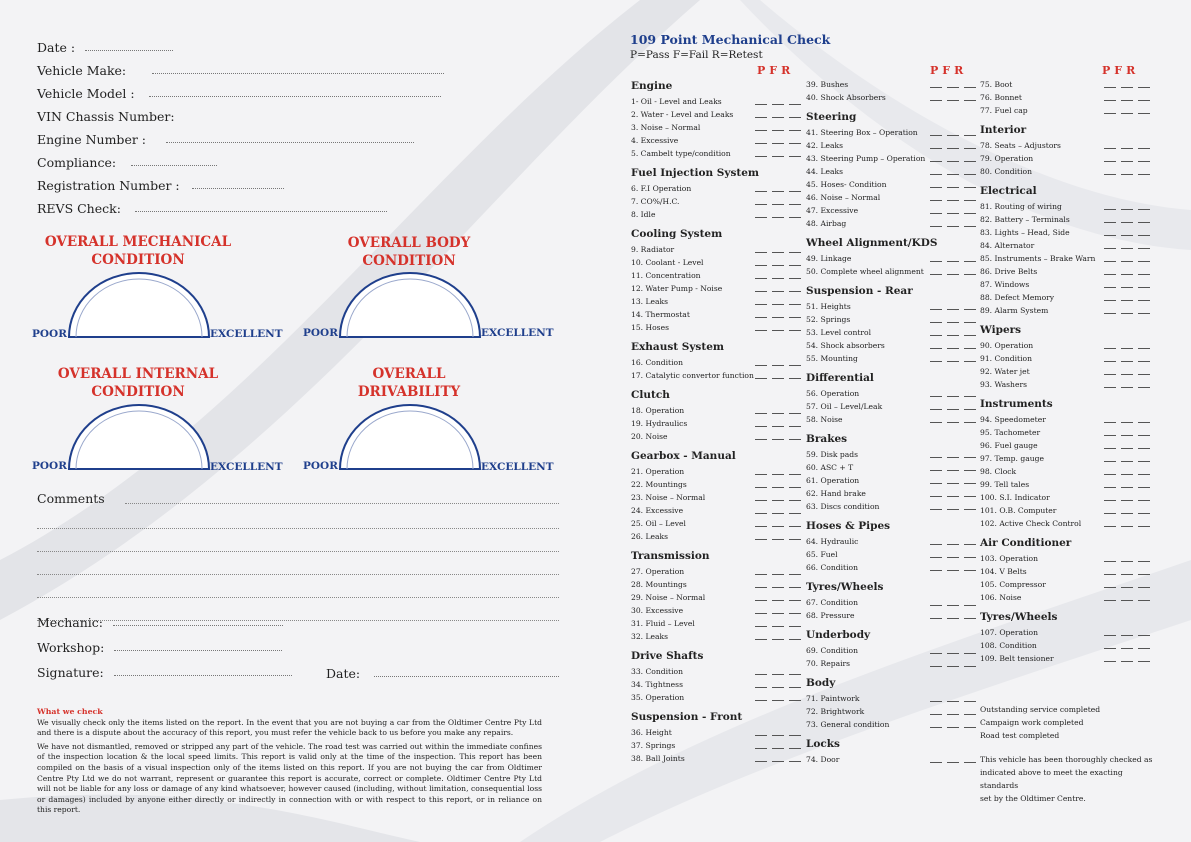  I want to click on comment-line, so click(298, 609).